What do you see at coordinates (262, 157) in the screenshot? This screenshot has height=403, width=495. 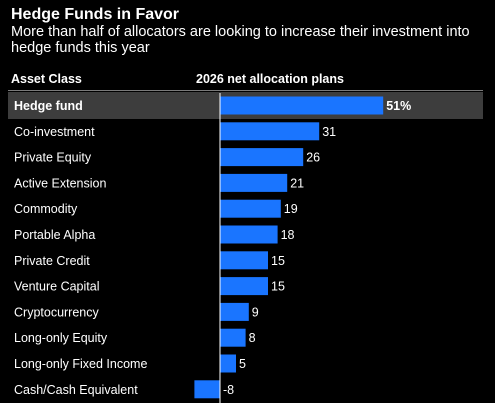 I see `bar-private-equity` at bounding box center [262, 157].